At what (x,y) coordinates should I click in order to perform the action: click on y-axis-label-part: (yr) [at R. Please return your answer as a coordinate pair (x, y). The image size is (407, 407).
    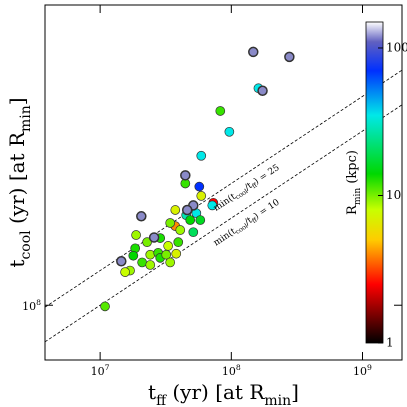
    Looking at the image, I should click on (17, 180).